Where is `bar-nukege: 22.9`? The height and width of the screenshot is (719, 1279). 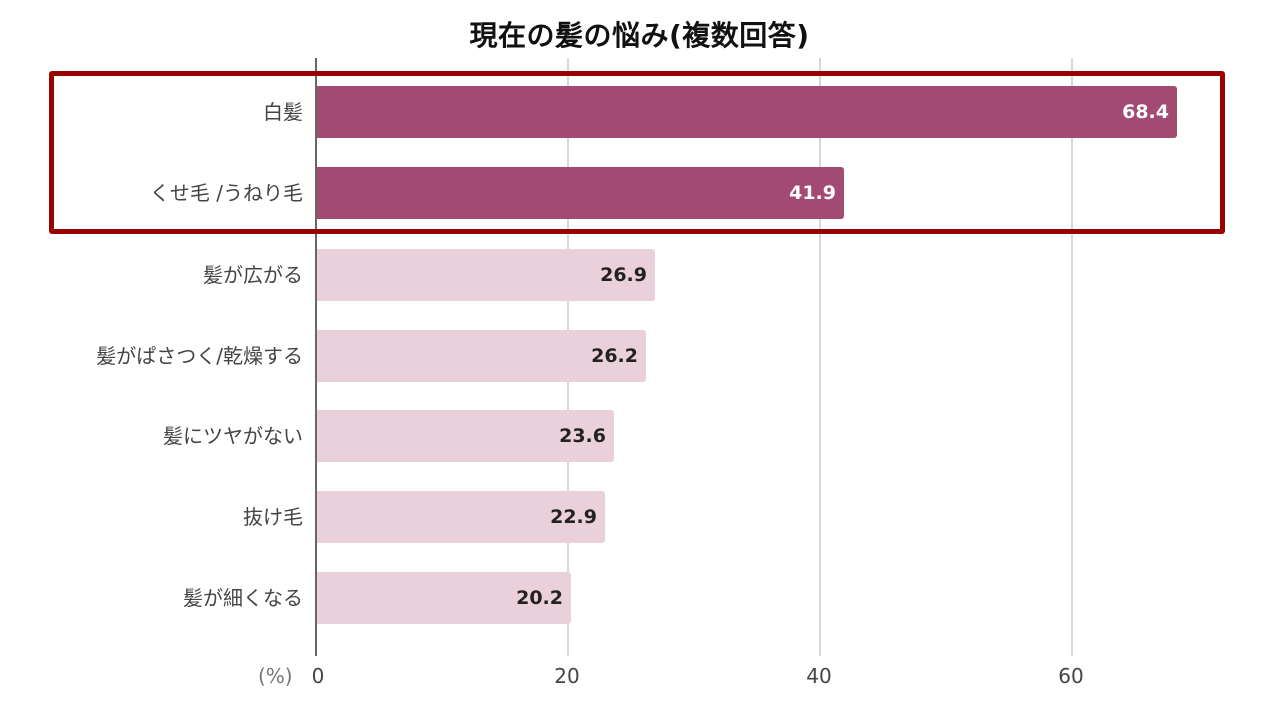
bar-nukege: 22.9 is located at coordinates (461, 517).